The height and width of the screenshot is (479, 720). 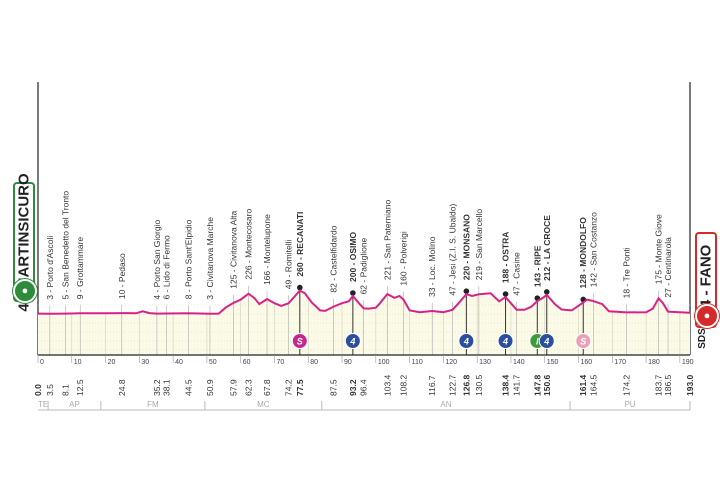 I want to click on x-tick-label: 90, so click(x=348, y=362).